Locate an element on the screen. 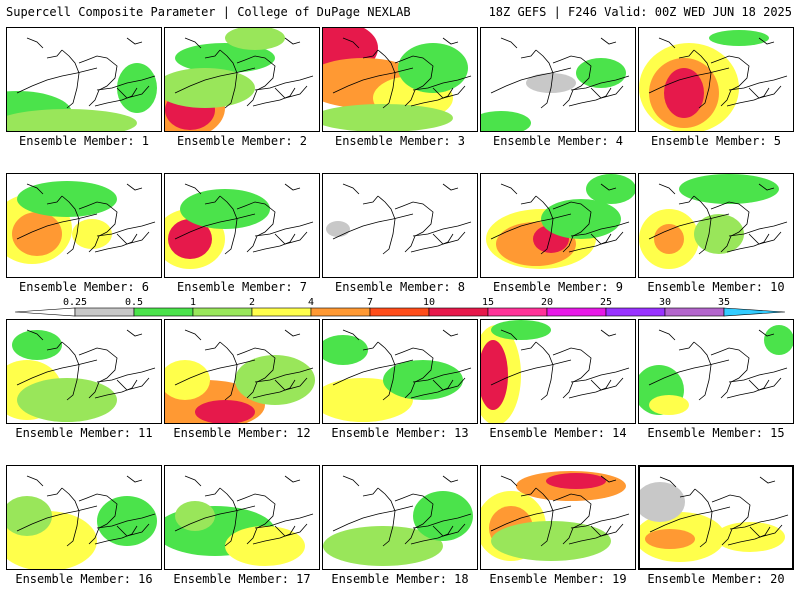  scale-min-arrow is located at coordinates (45, 312).